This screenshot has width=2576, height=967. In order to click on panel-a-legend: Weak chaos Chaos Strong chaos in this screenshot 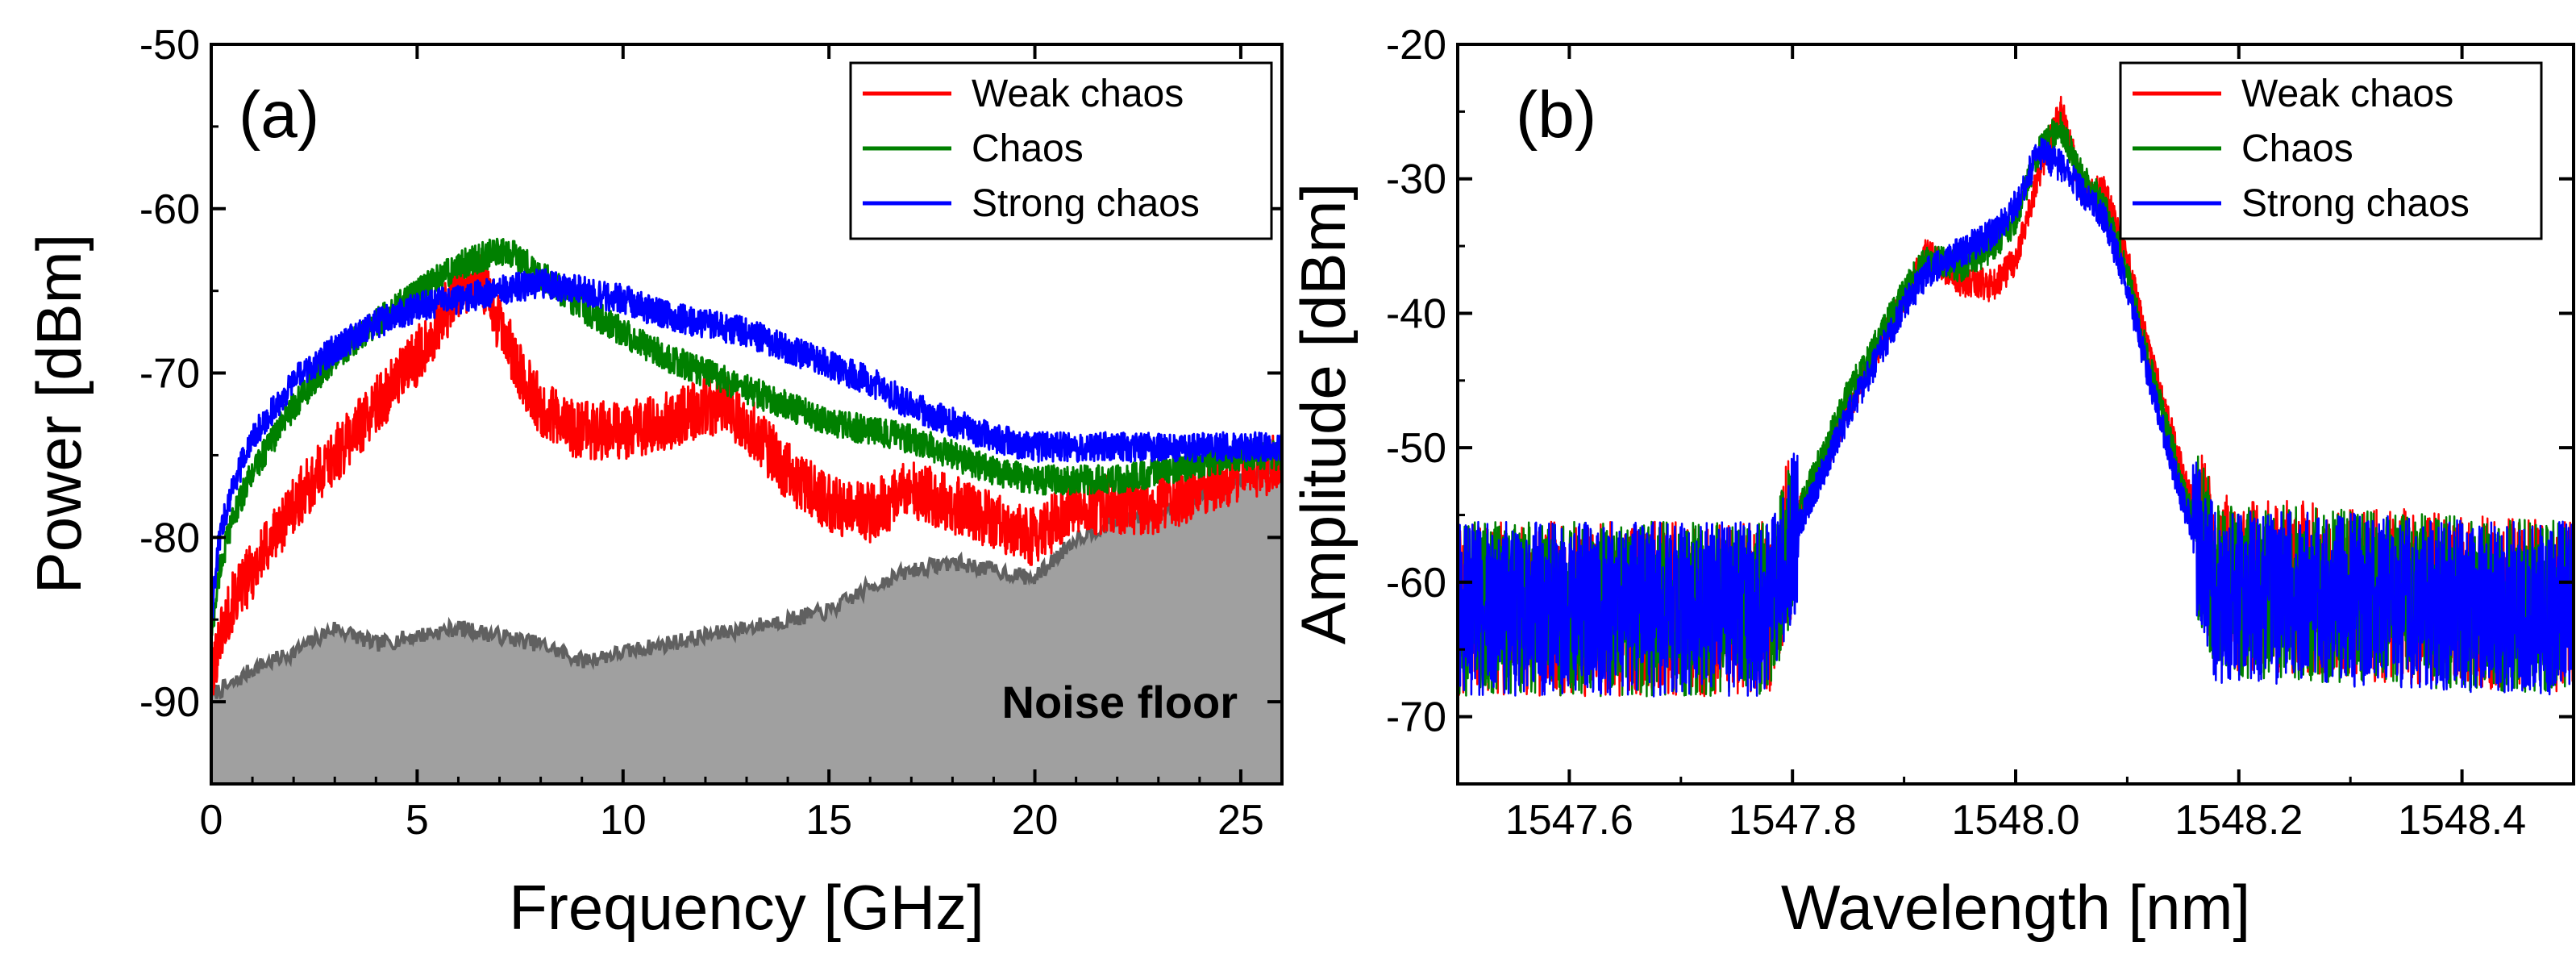, I will do `click(1061, 150)`.